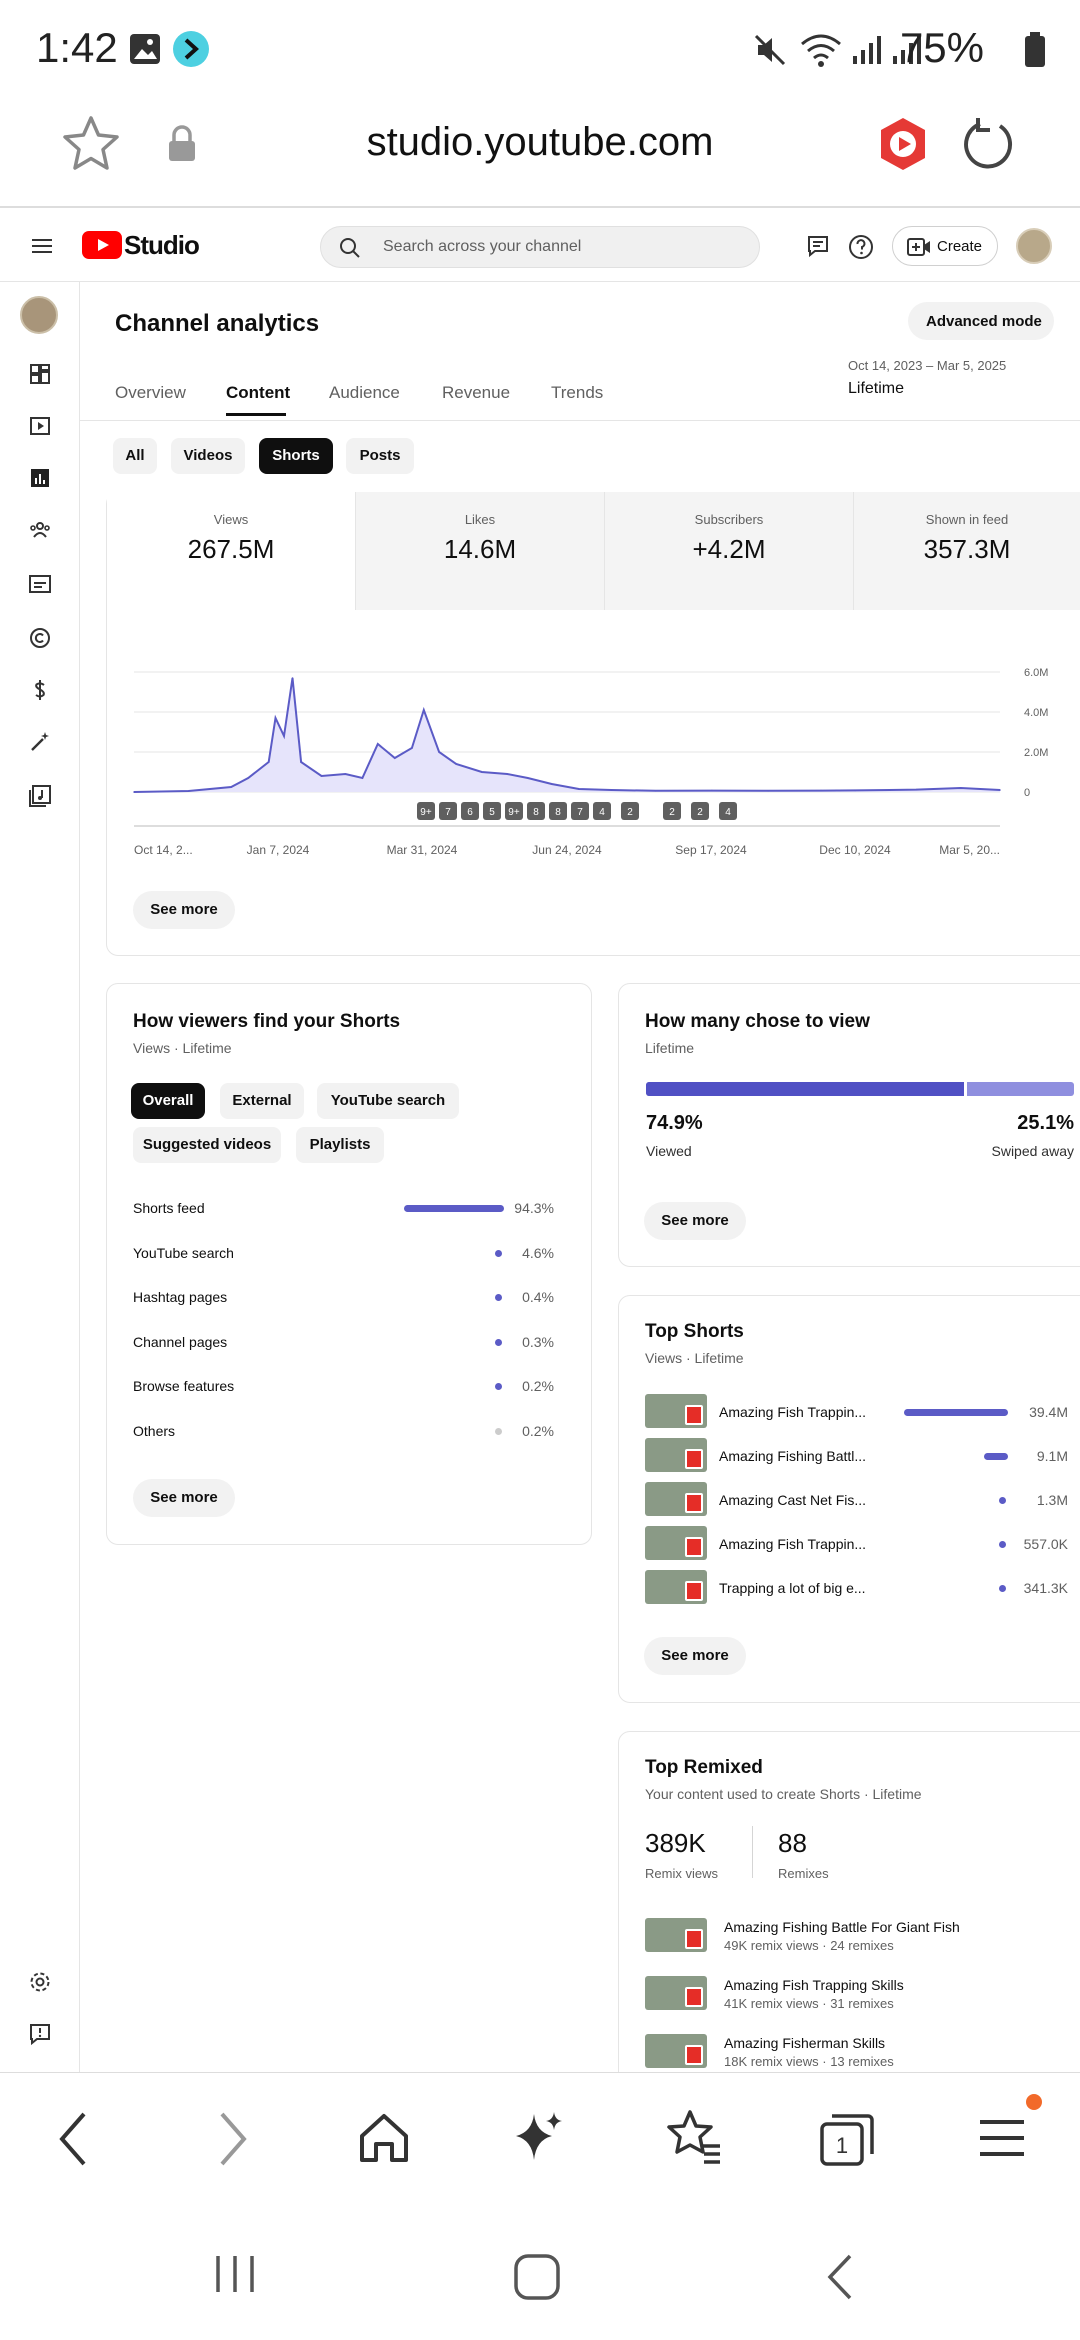 The height and width of the screenshot is (2340, 1080). What do you see at coordinates (91, 144) in the screenshot?
I see `bookmark-star-icon` at bounding box center [91, 144].